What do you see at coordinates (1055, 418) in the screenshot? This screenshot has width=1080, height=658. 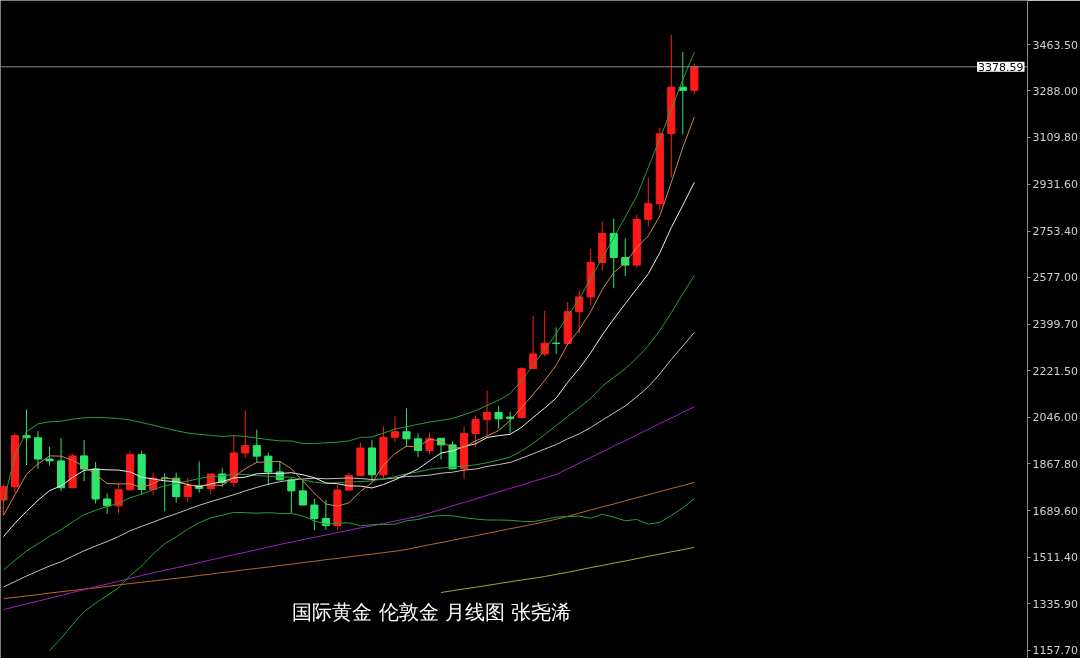 I see `y-tick-label: 2046.00` at bounding box center [1055, 418].